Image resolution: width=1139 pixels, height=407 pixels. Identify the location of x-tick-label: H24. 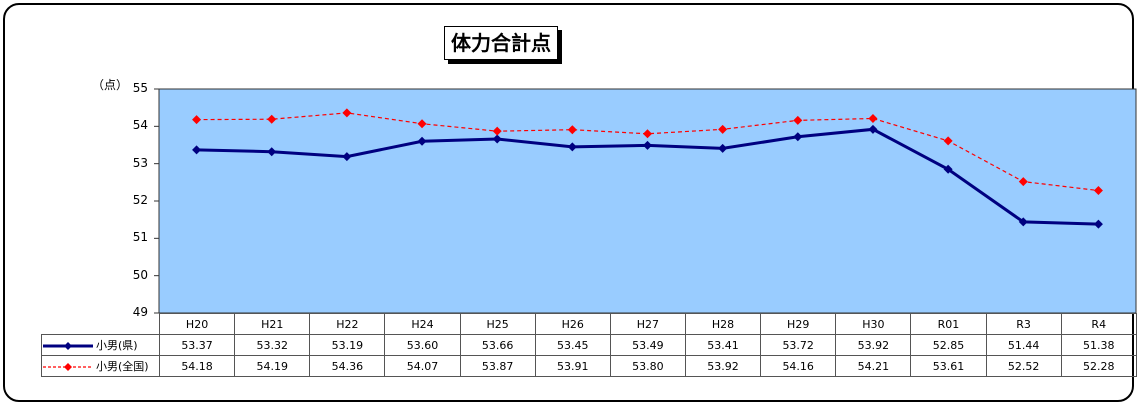
(422, 324).